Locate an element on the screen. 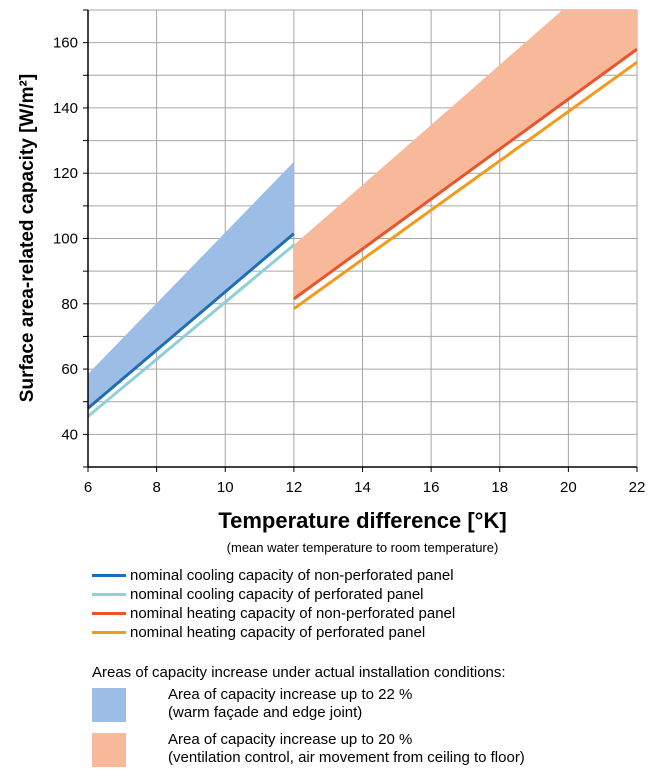  area-swatch-cooling is located at coordinates (109, 705).